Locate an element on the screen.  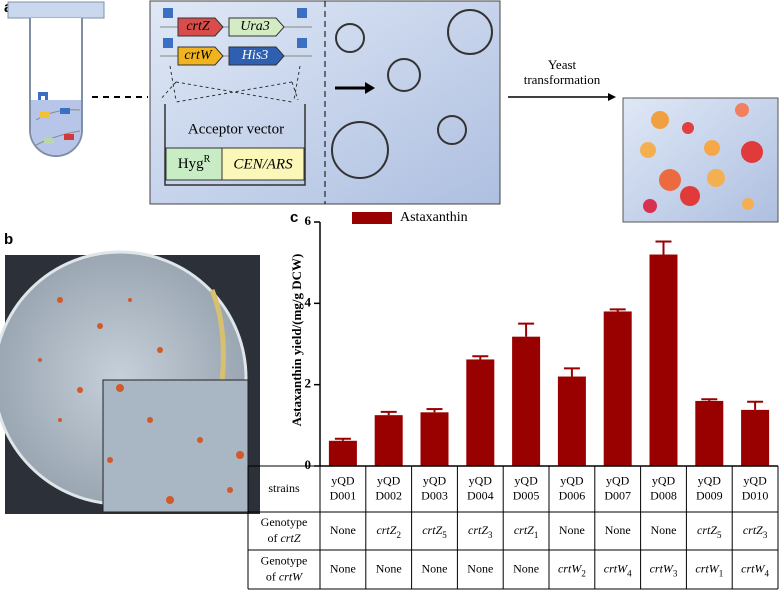
gene-parts is located at coordinates (267, 97).